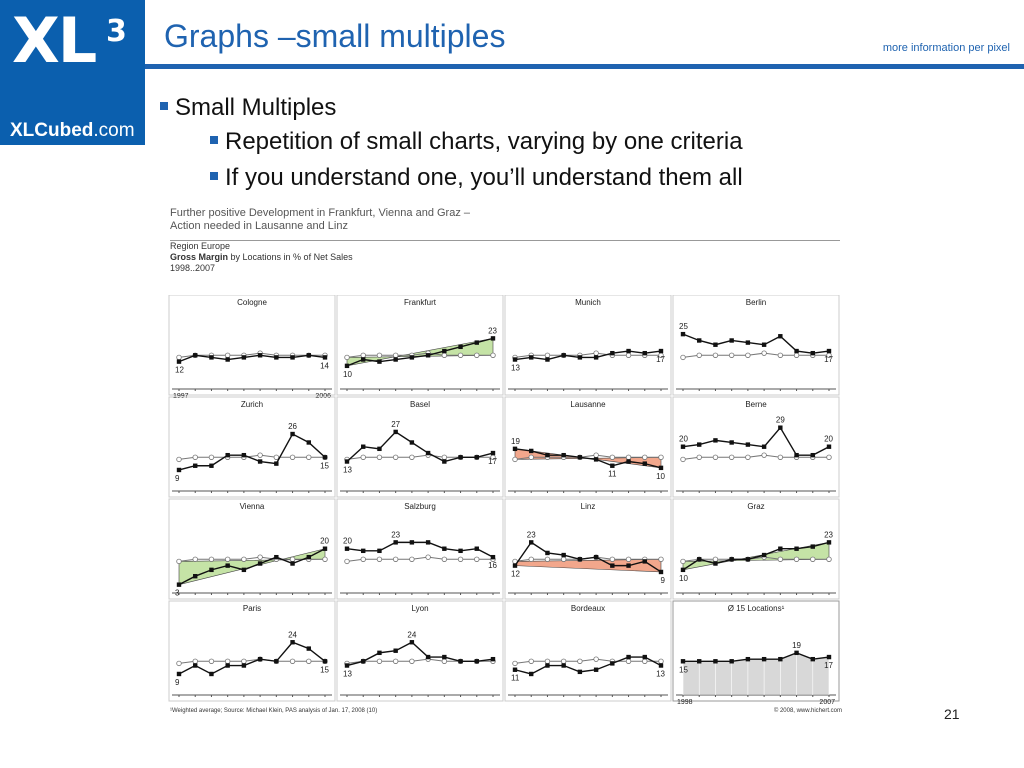  Describe the element at coordinates (828, 359) in the screenshot. I see `last-value-label: 17` at that location.